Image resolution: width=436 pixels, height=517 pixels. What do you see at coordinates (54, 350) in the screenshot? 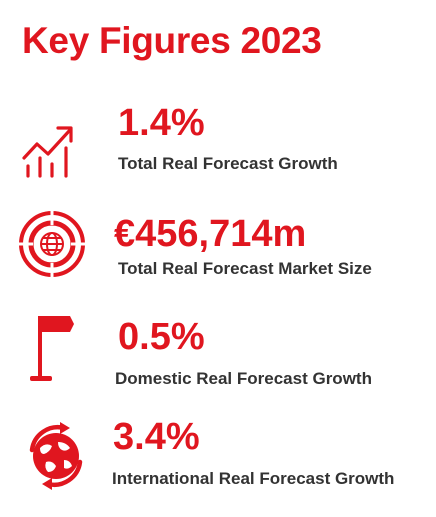
I see `flag-icon` at bounding box center [54, 350].